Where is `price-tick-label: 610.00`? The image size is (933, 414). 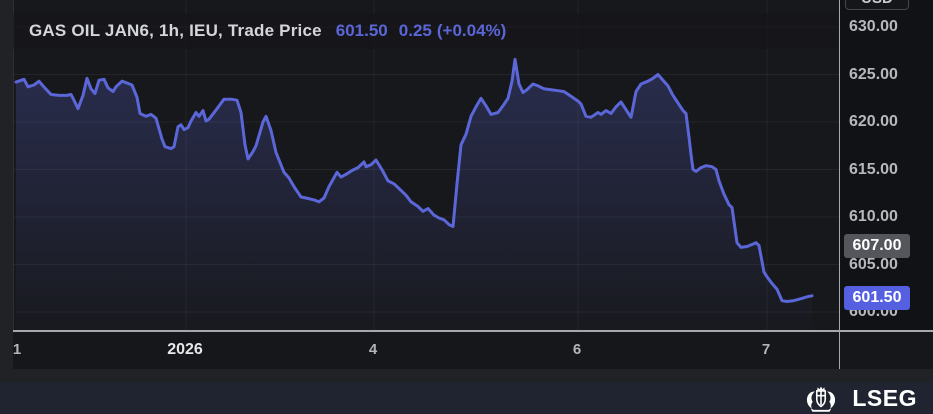 price-tick-label: 610.00 is located at coordinates (873, 216).